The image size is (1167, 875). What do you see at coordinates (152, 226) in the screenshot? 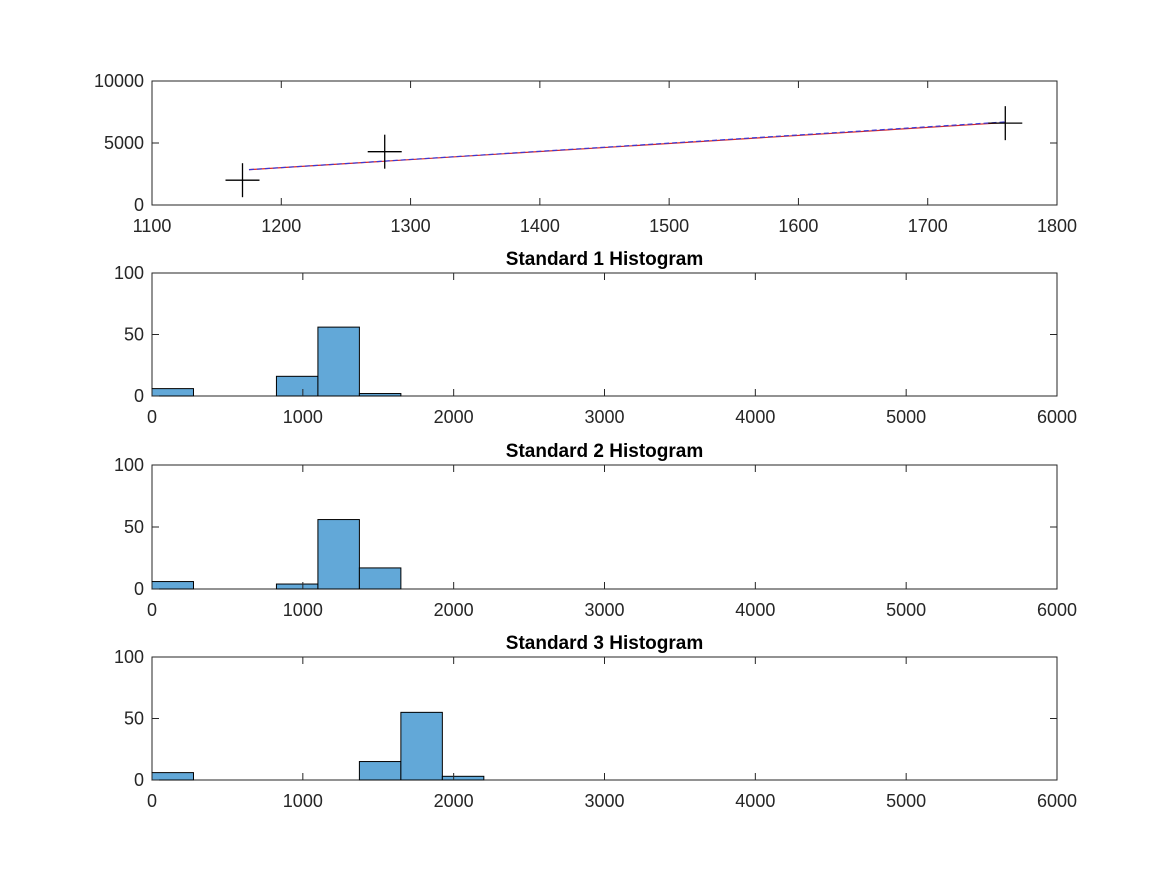
I see `x-tick-label: 1100` at bounding box center [152, 226].